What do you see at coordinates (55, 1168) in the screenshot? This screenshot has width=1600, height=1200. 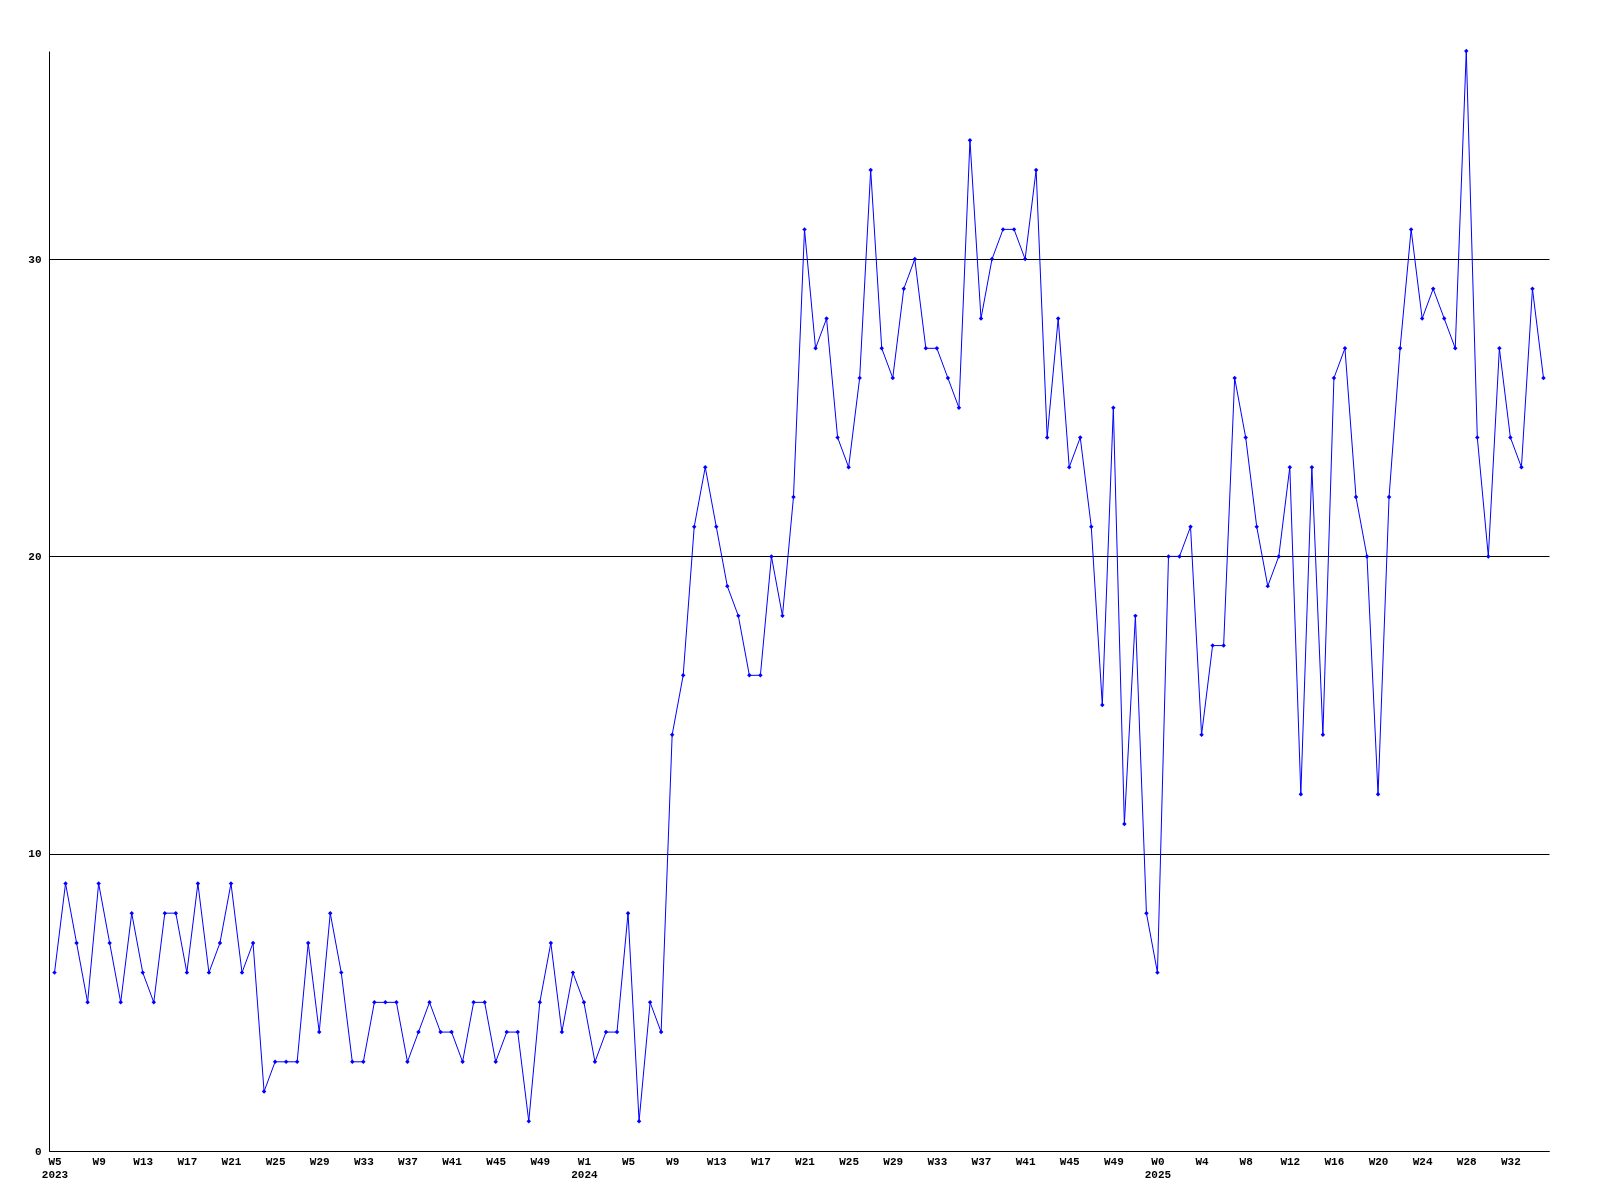 I see `x-tick-label: W5 2023` at bounding box center [55, 1168].